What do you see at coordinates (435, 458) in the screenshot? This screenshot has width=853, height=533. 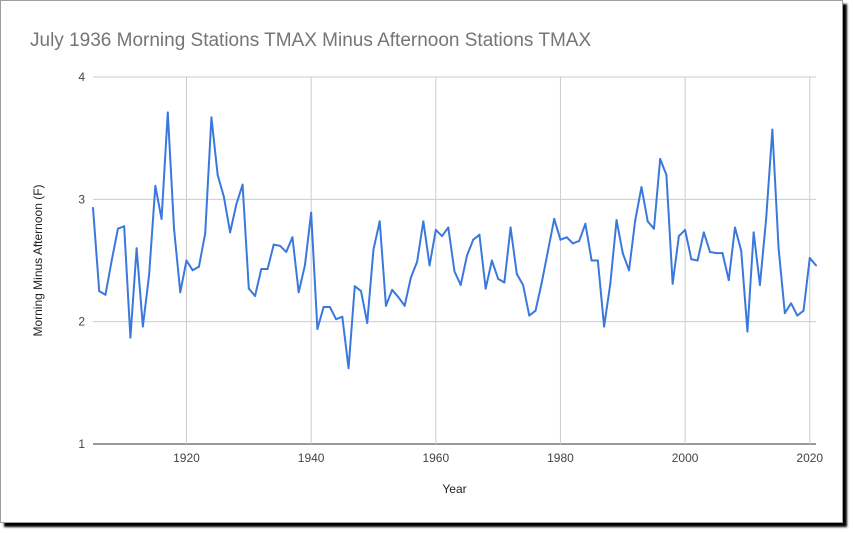 I see `x-tick-label: 1960` at bounding box center [435, 458].